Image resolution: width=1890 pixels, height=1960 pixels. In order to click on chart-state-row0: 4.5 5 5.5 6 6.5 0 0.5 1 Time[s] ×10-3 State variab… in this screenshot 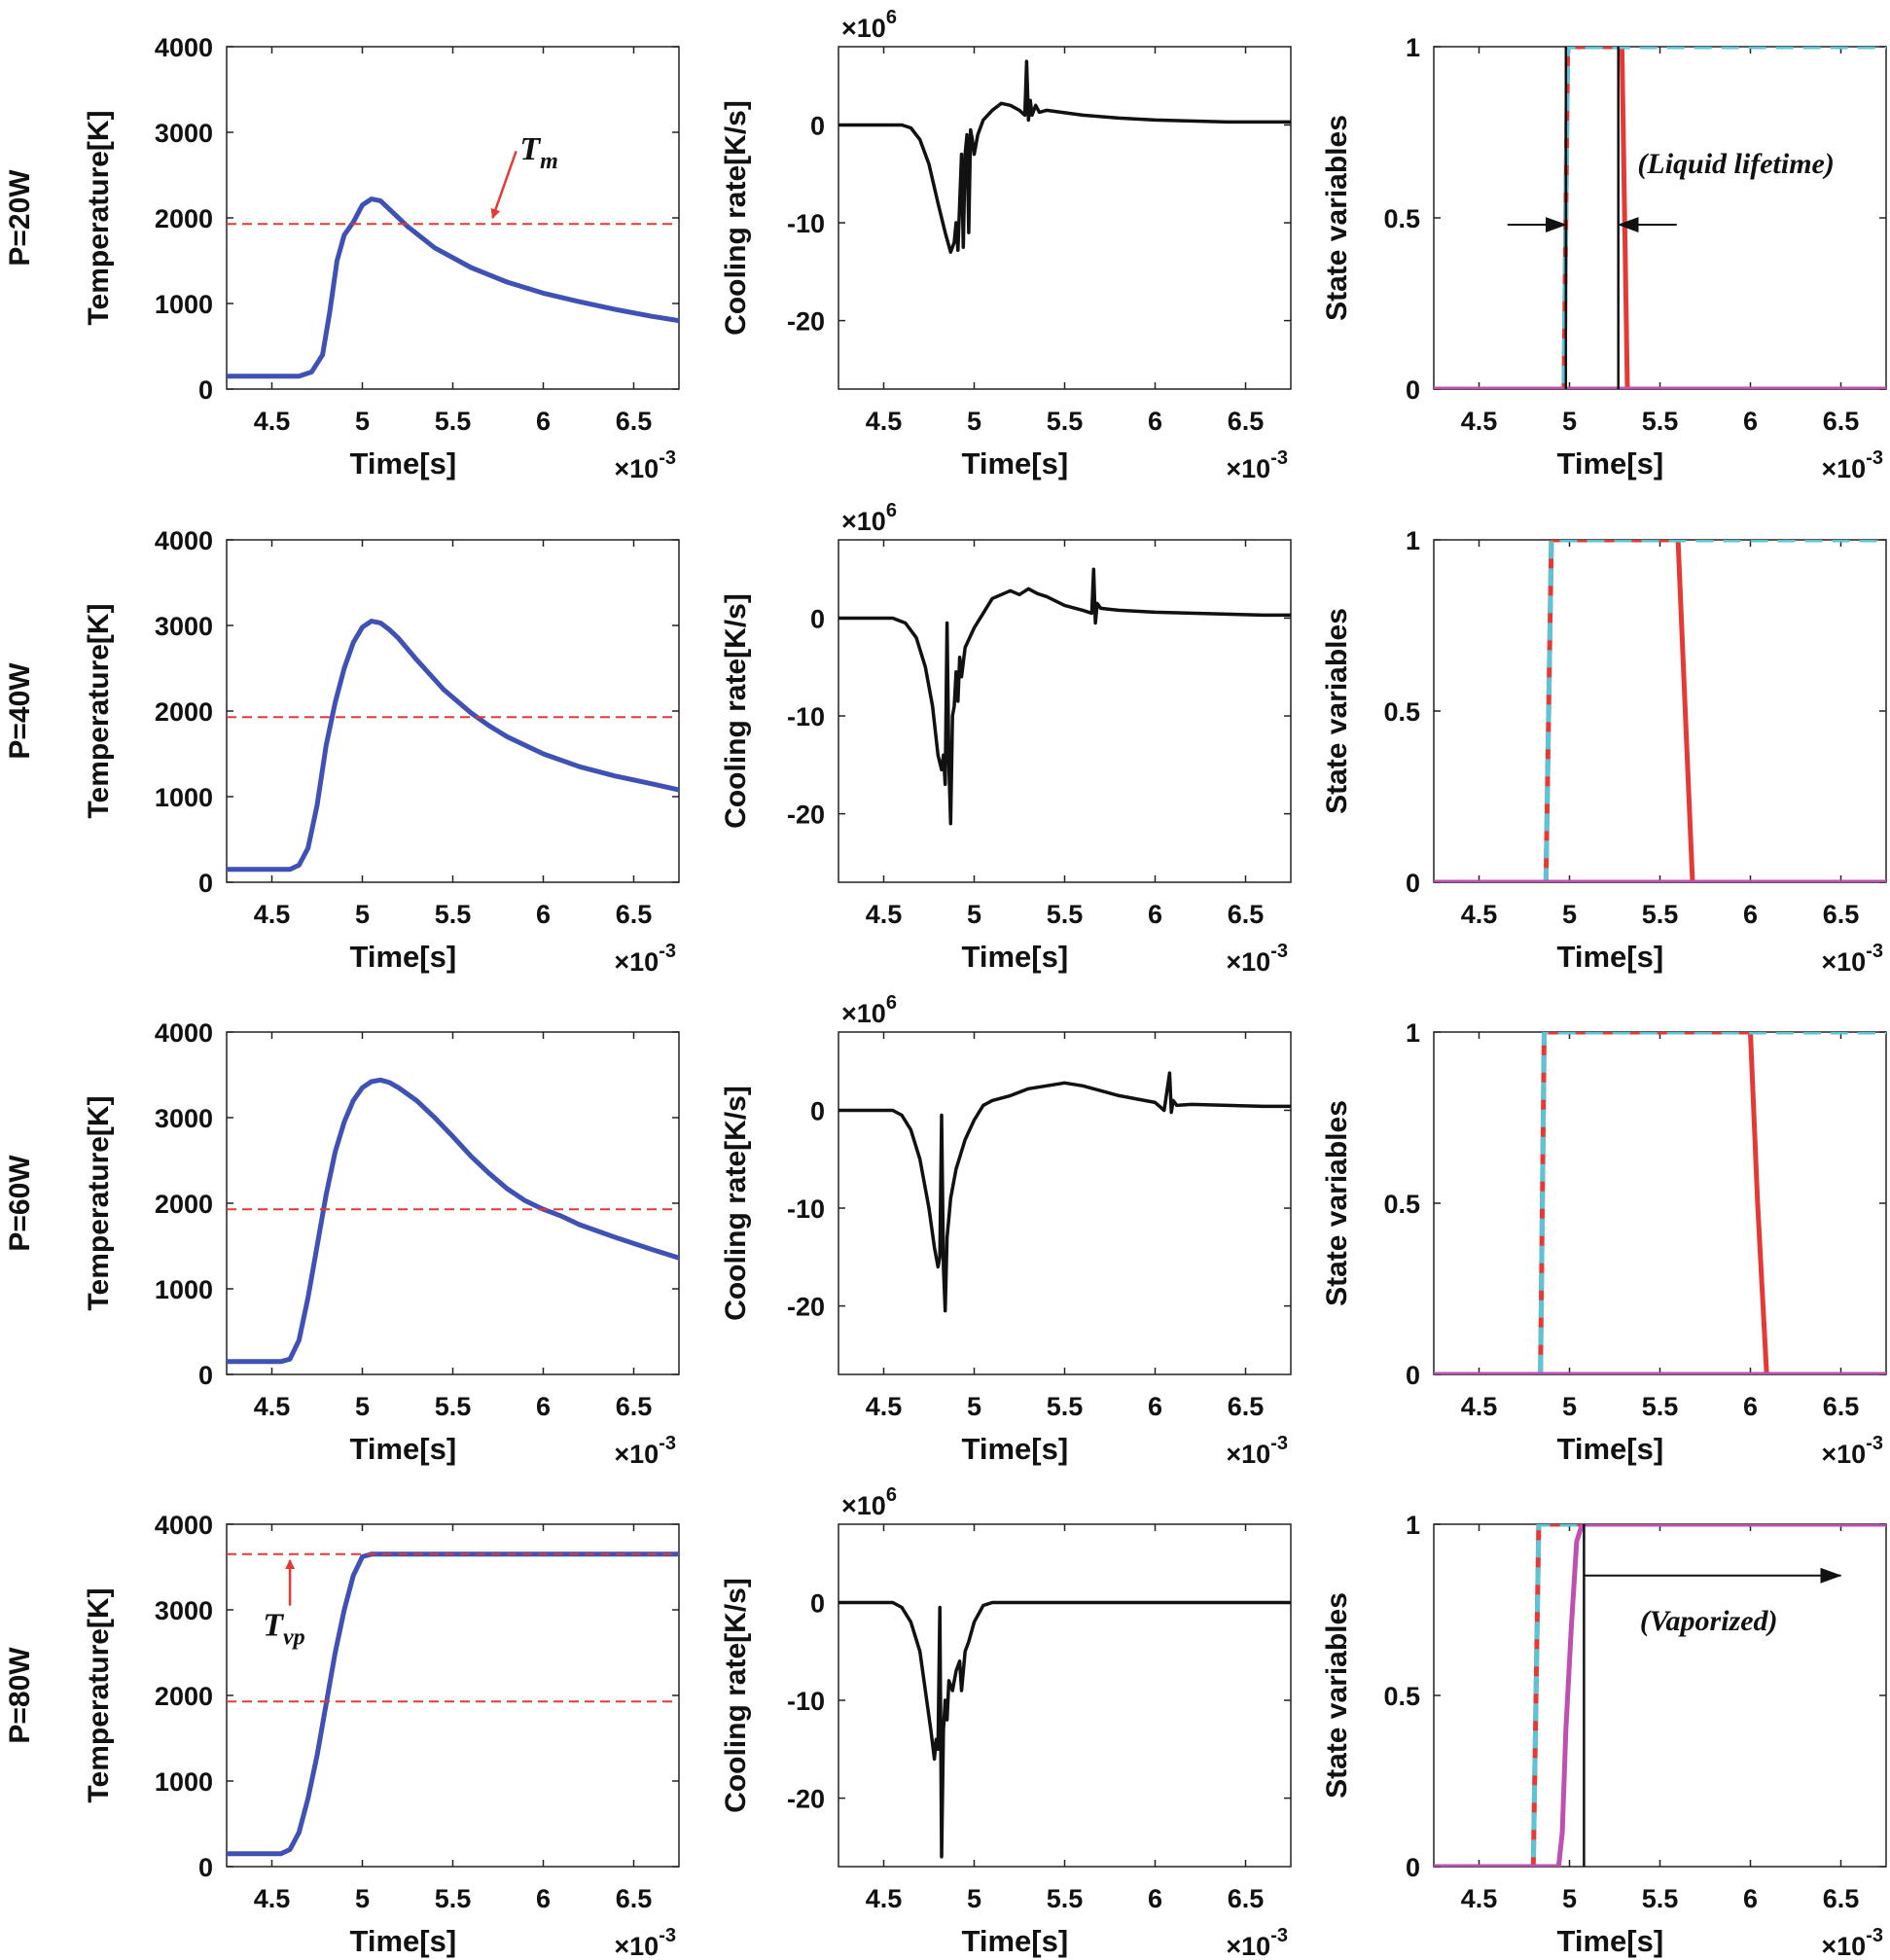, I will do `click(1604, 258)`.